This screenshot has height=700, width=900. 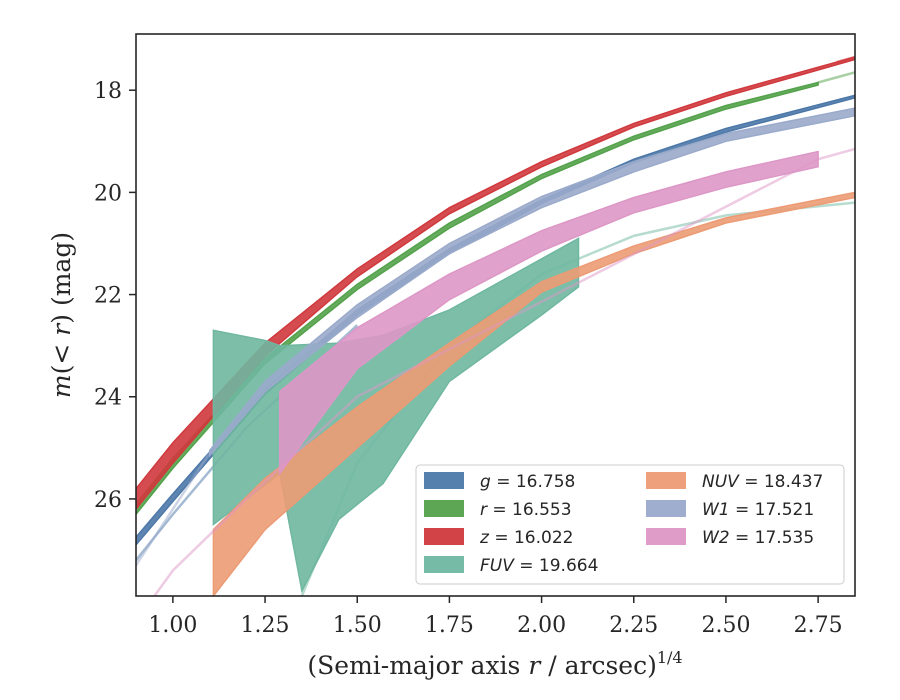 I want to click on x-tick-label: 1.75, so click(x=449, y=625).